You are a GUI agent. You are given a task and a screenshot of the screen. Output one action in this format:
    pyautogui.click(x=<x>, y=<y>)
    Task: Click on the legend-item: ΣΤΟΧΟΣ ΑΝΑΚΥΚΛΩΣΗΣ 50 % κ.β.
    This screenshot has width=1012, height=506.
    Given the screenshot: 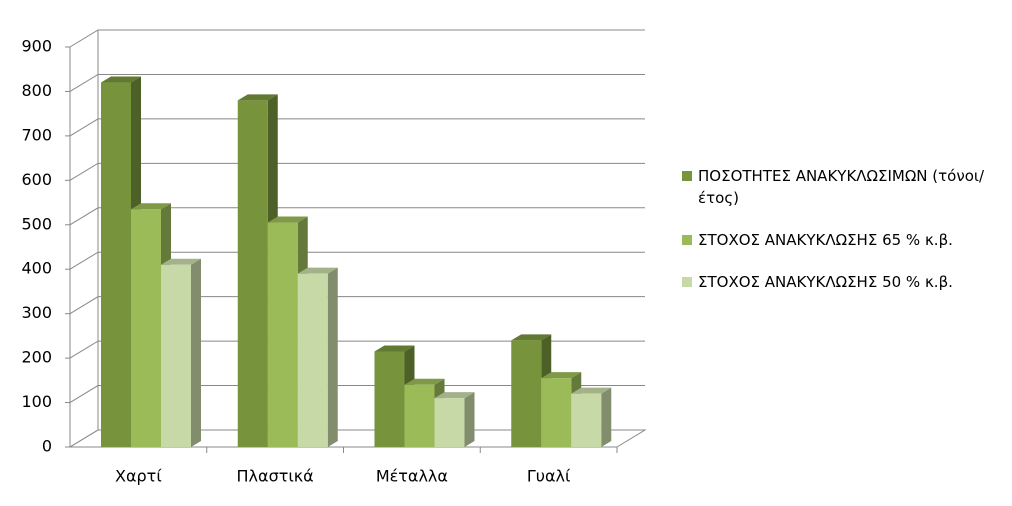 What is the action you would take?
    pyautogui.click(x=842, y=282)
    